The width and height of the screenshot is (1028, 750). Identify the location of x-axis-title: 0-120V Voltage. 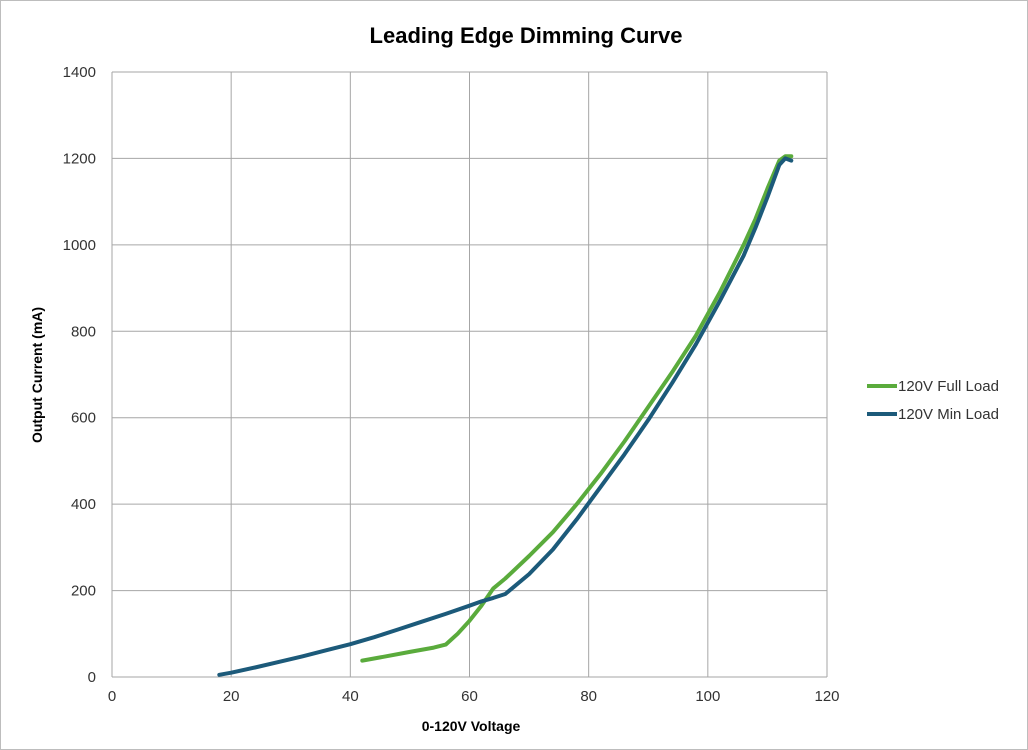
(471, 726).